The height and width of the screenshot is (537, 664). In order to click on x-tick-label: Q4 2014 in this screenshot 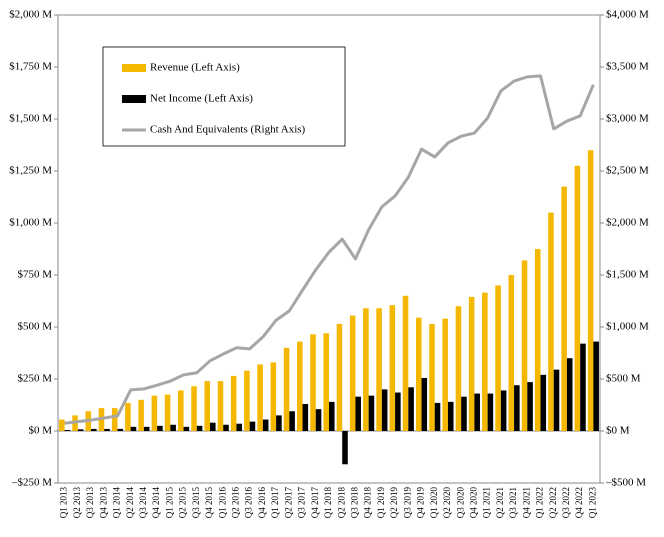, I will do `click(156, 503)`.